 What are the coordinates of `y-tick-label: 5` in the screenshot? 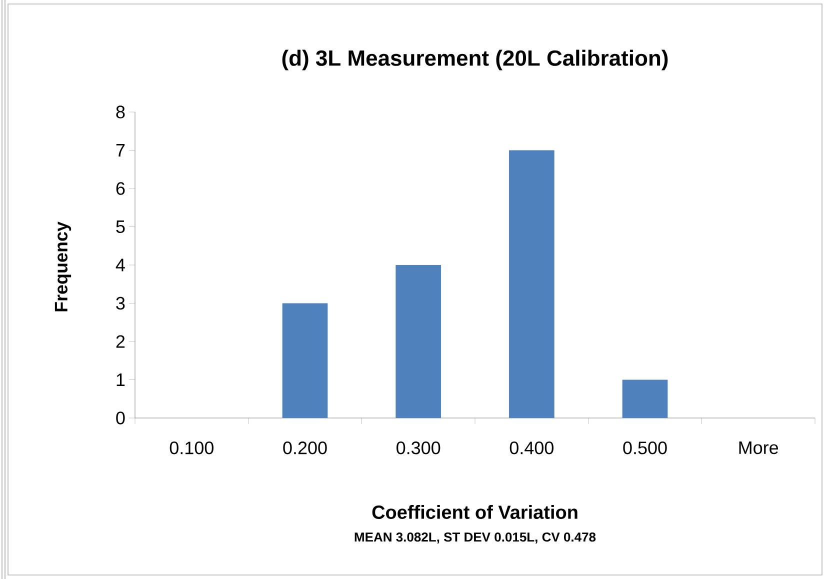 It's located at (120, 227).